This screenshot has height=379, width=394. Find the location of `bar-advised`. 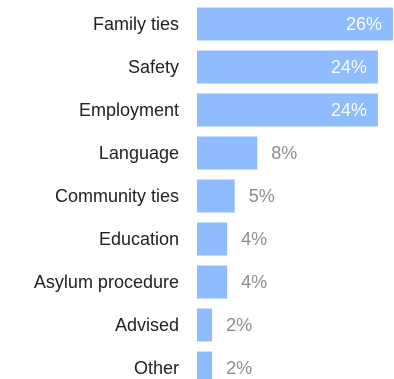

bar-advised is located at coordinates (205, 325).